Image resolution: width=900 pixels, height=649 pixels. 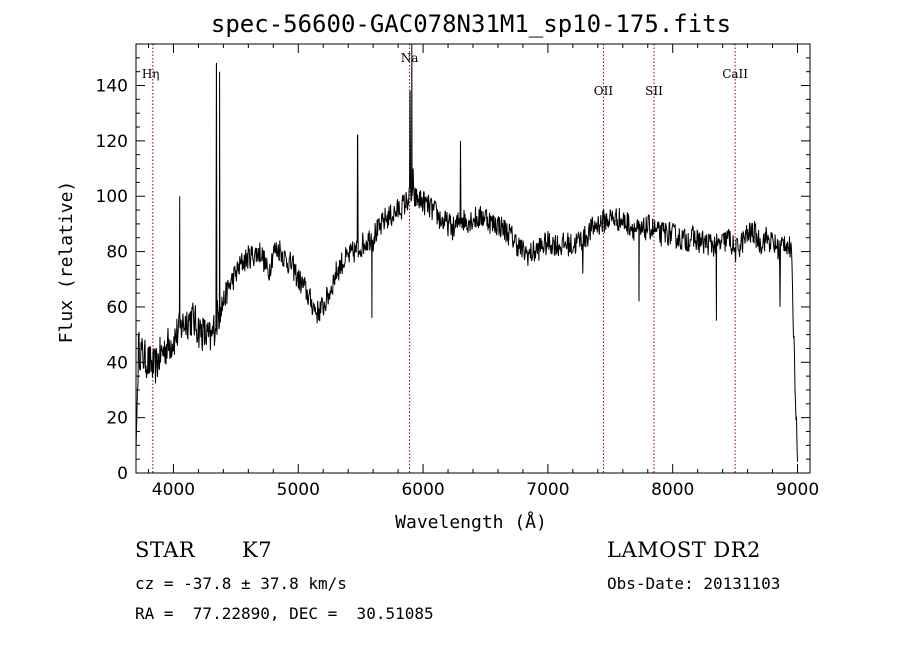 What do you see at coordinates (471, 24) in the screenshot?
I see `chart-title: spec-56600-GAC078N31M1_sp10-175.fits` at bounding box center [471, 24].